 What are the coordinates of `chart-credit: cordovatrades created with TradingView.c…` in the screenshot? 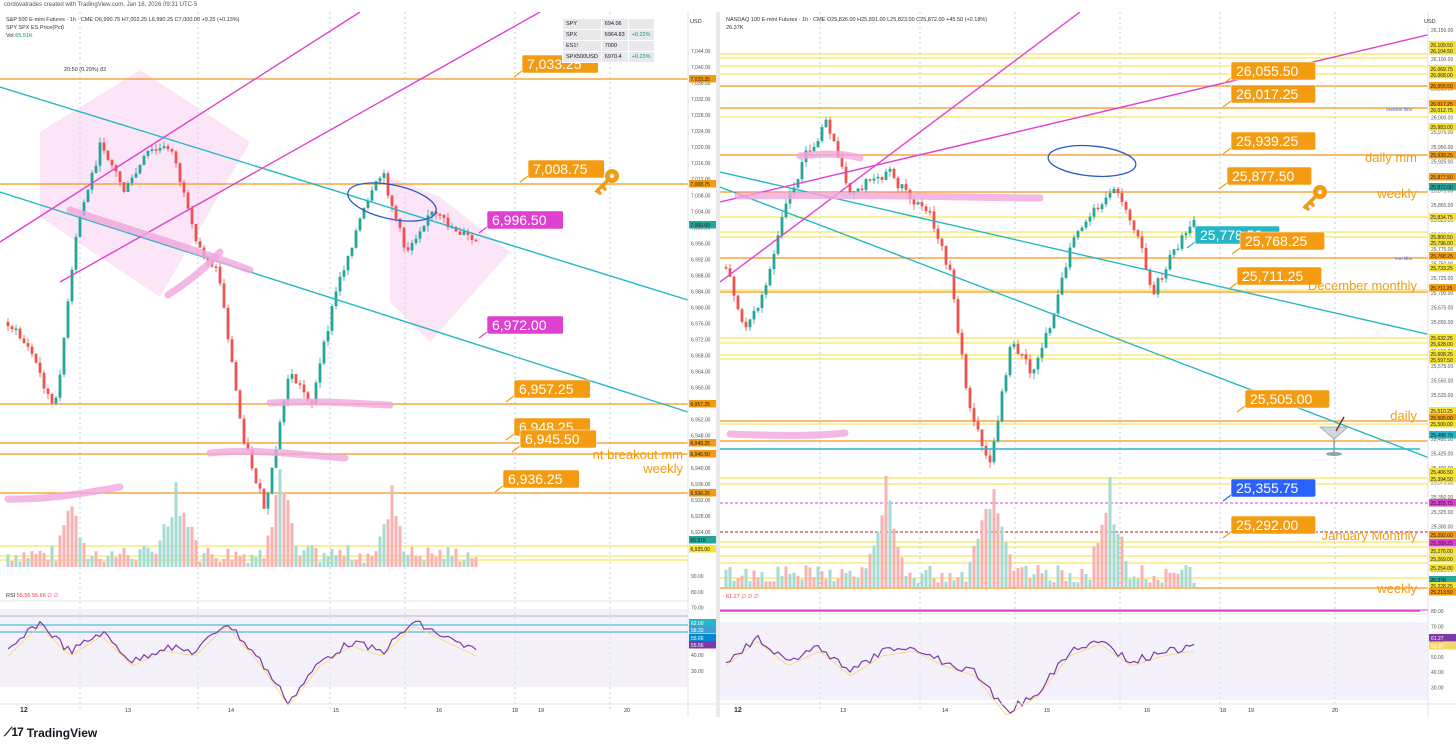 It's located at (101, 5).